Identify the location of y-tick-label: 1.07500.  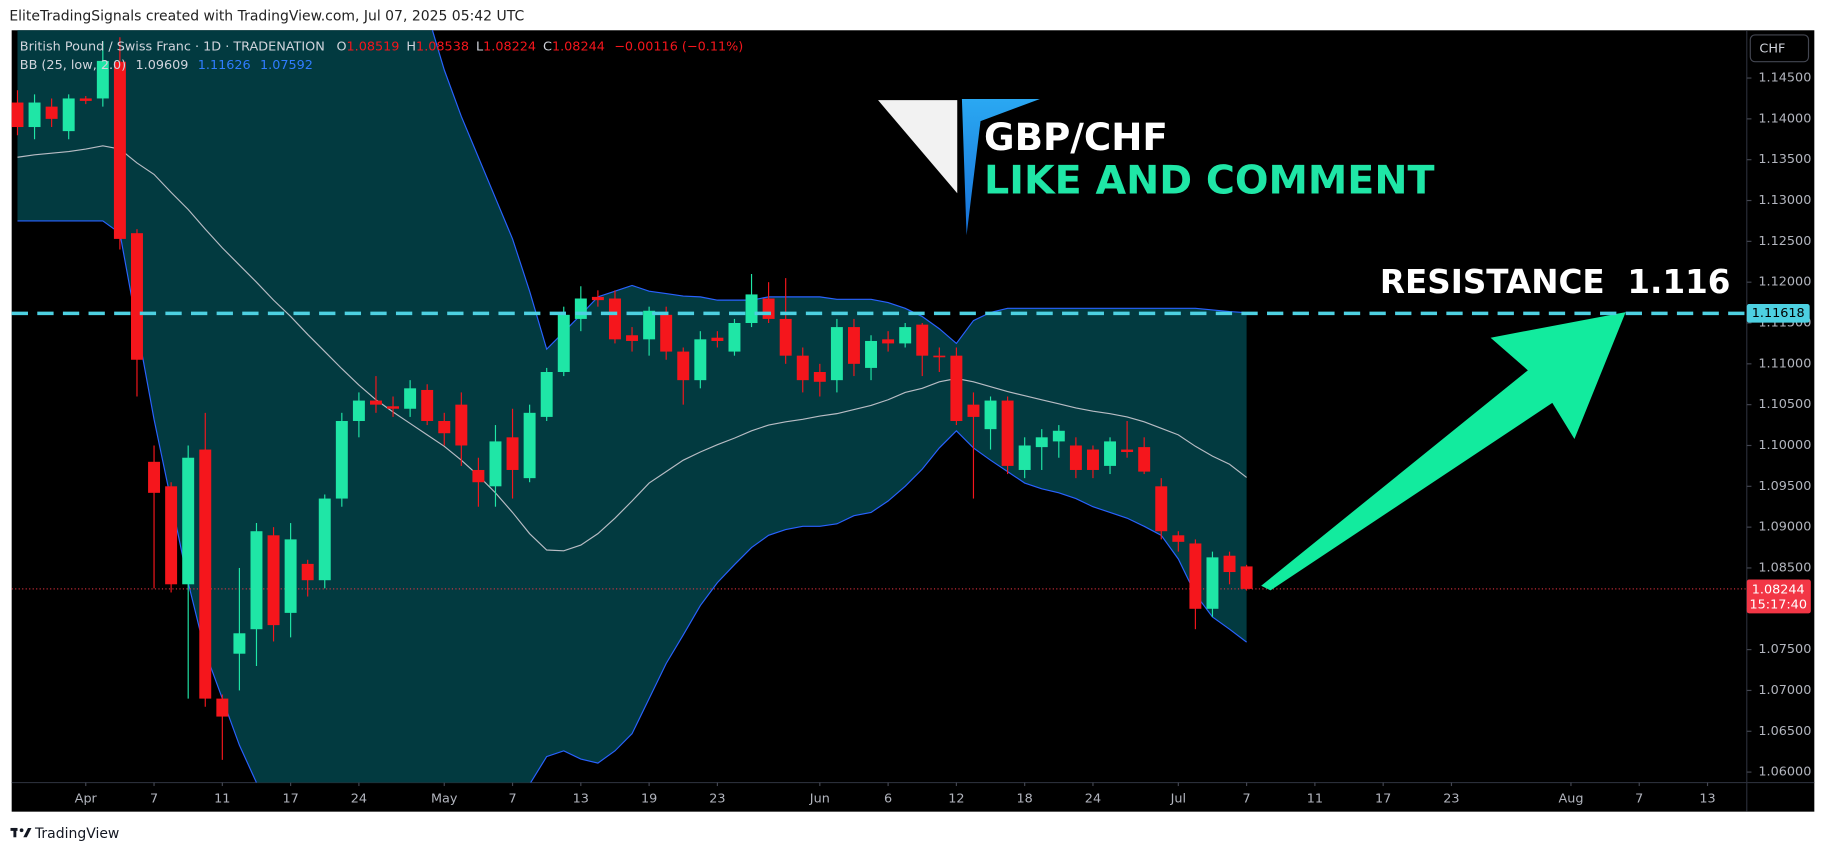
(1784, 649).